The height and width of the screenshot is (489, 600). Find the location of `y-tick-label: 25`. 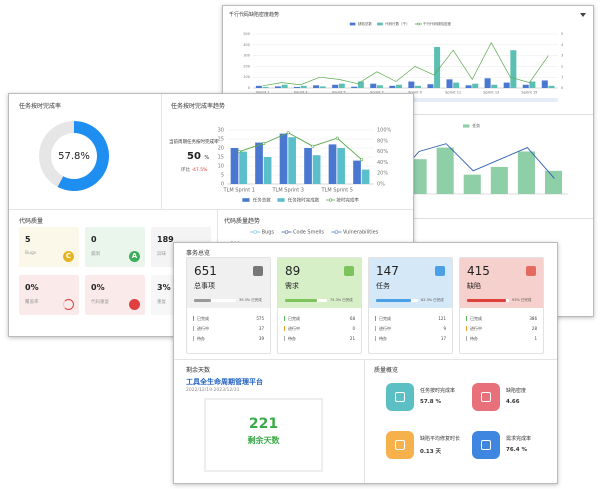

y-tick-label: 25 is located at coordinates (221, 140).